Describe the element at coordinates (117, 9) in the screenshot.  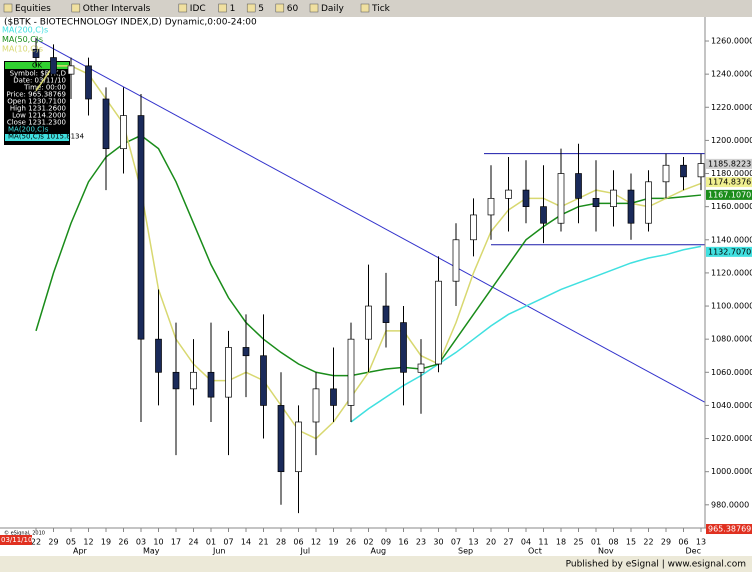
I see `toolbar-button: Other Intervals` at that location.